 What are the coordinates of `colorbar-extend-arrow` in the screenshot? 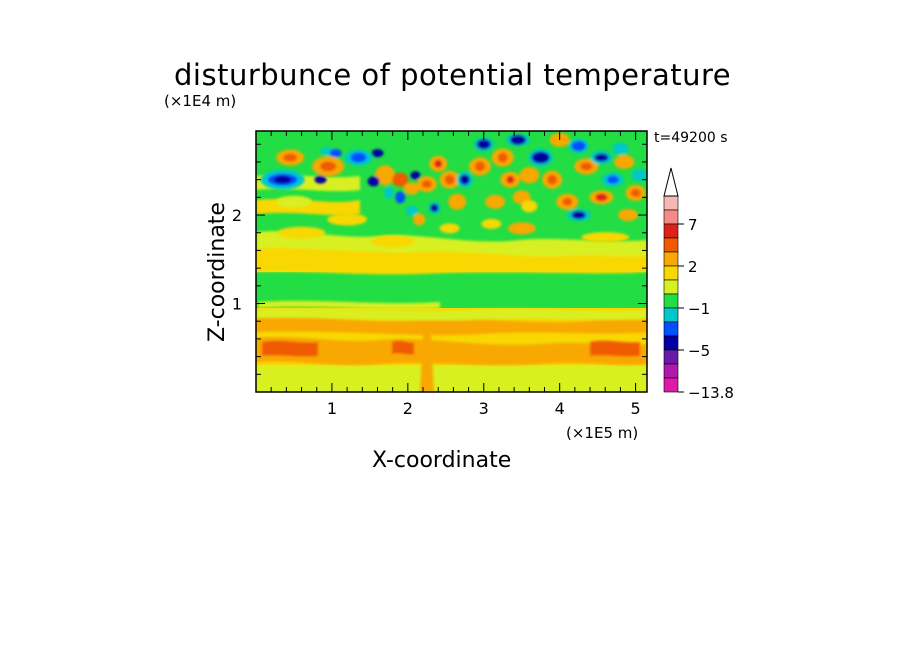 It's located at (671, 182).